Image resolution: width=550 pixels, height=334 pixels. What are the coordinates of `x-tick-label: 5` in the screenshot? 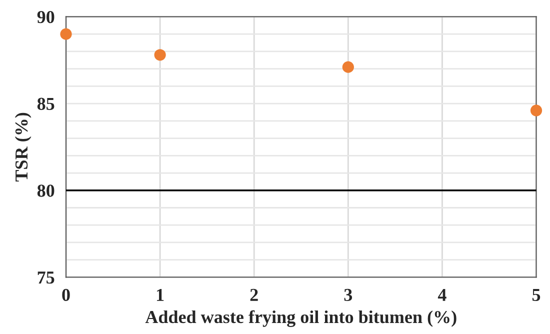 It's located at (536, 295).